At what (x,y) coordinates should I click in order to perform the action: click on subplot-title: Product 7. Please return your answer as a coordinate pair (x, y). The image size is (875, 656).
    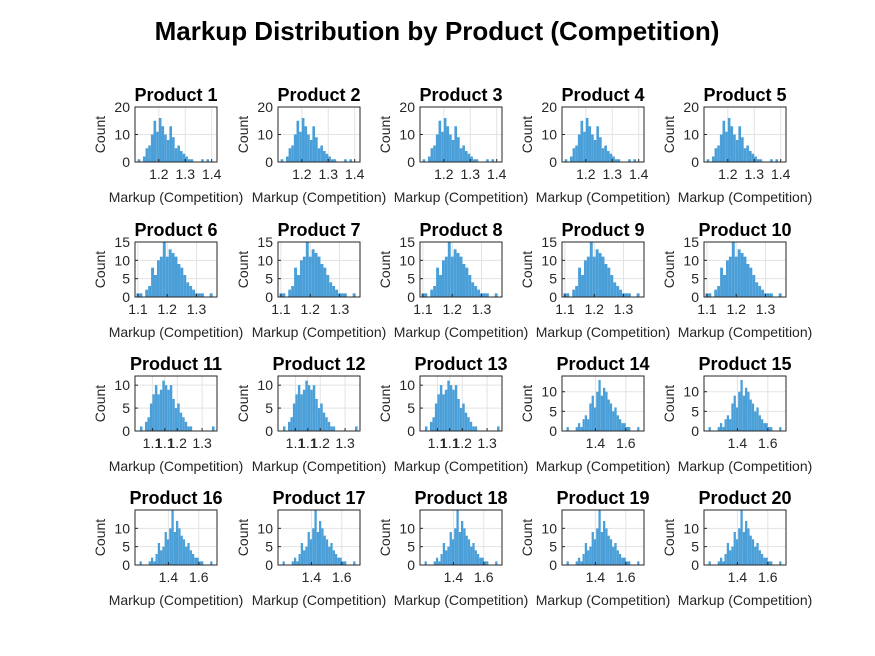
    Looking at the image, I should click on (318, 230).